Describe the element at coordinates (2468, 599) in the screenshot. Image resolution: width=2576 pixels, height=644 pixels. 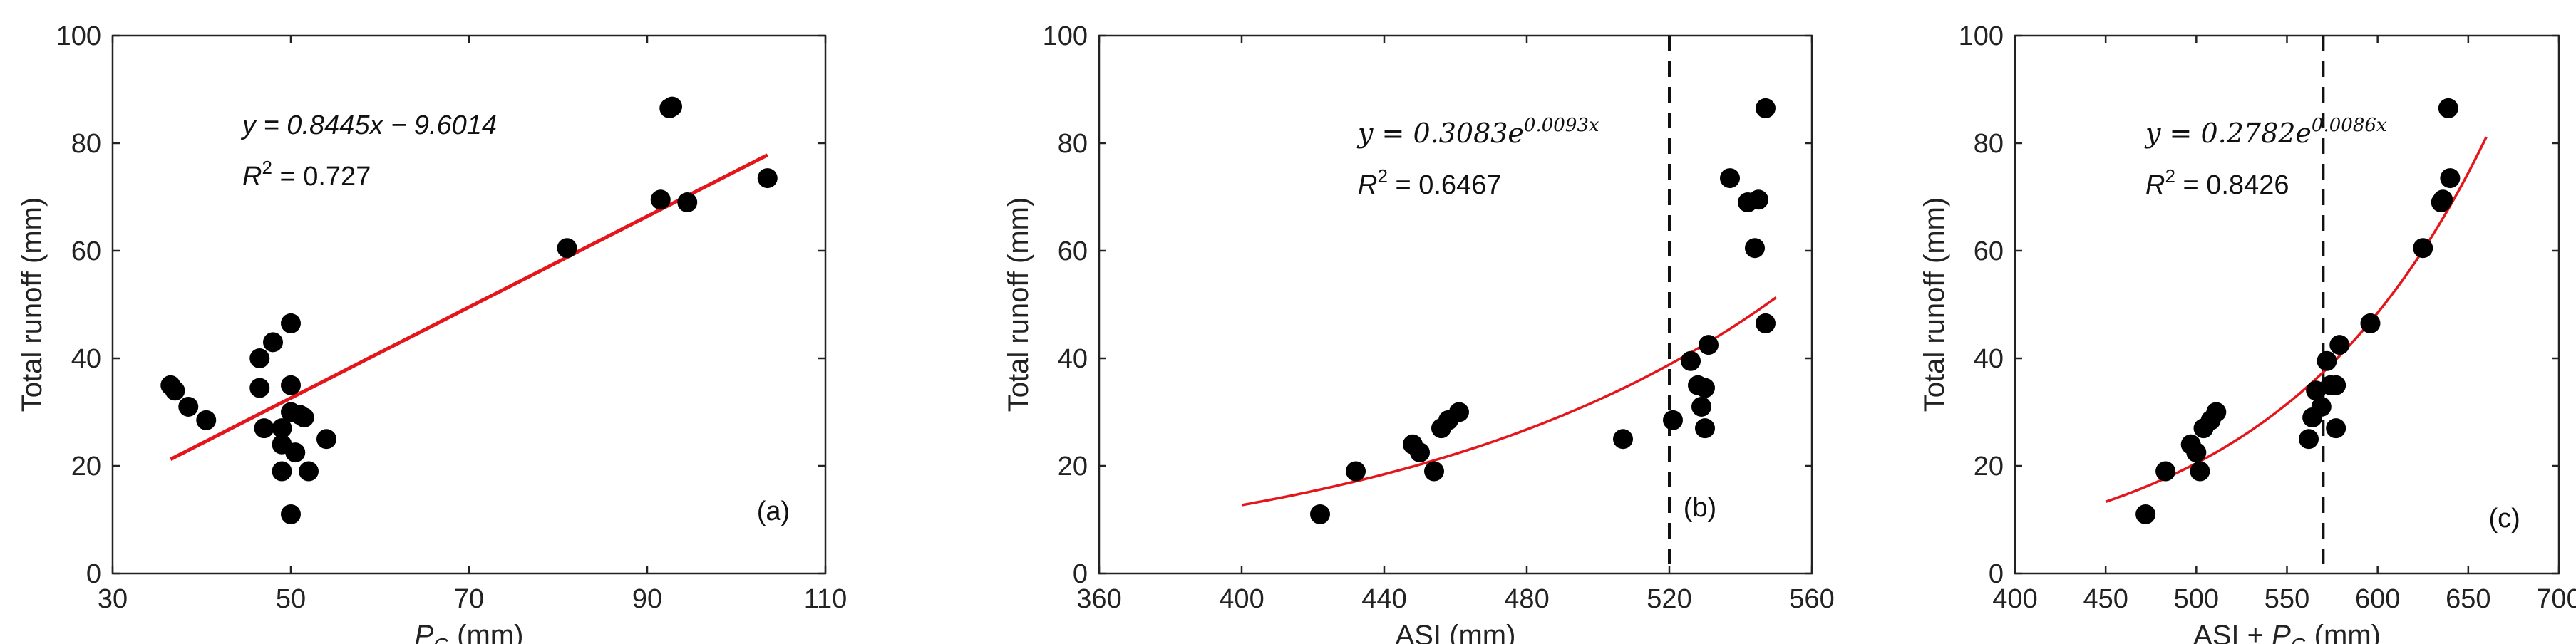
I see `x-tick-label: 650` at that location.